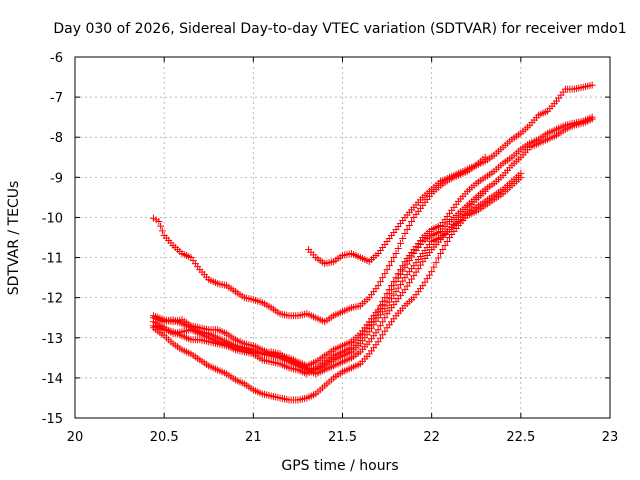  What do you see at coordinates (52, 339) in the screenshot?
I see `y-tick-label: -13` at bounding box center [52, 339].